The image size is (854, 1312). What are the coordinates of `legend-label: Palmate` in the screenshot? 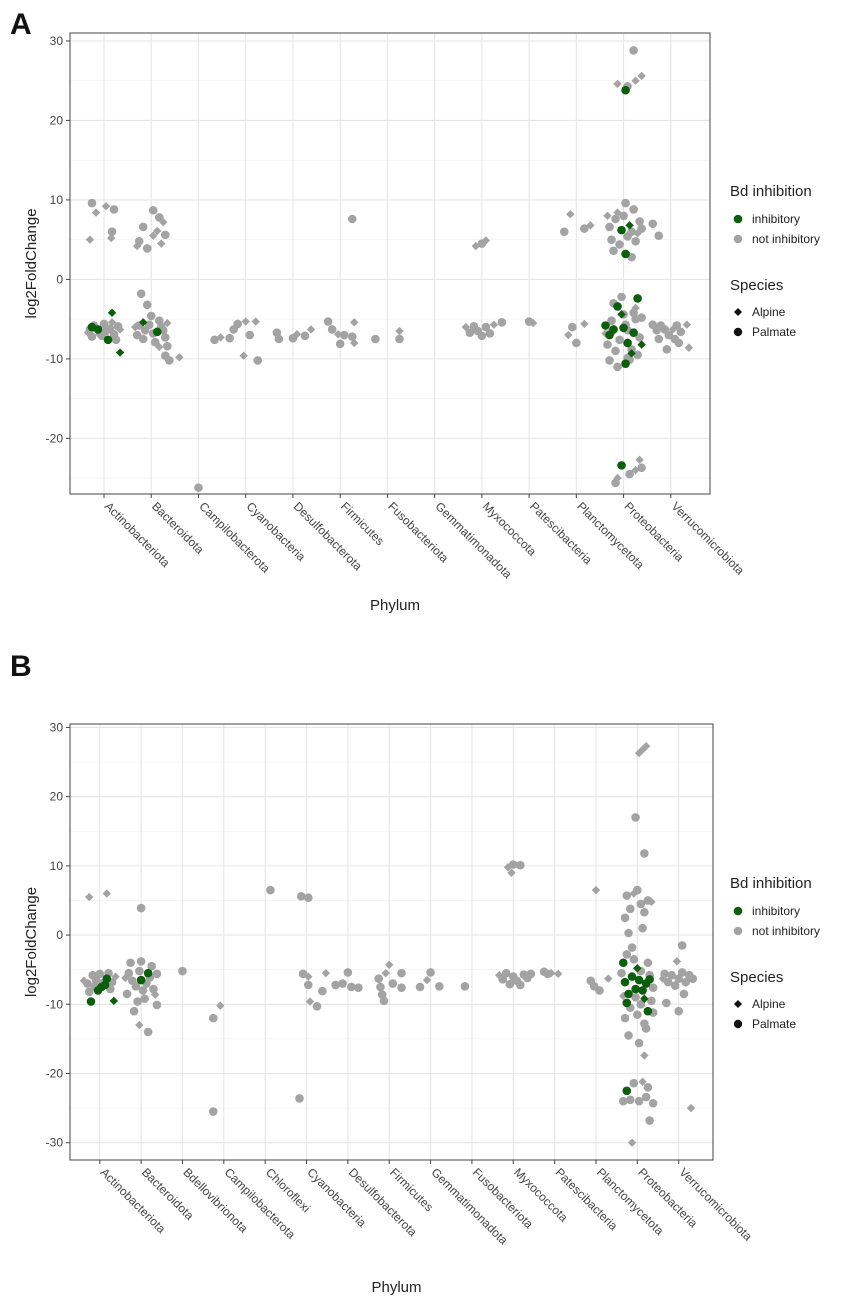 It's located at (774, 332).